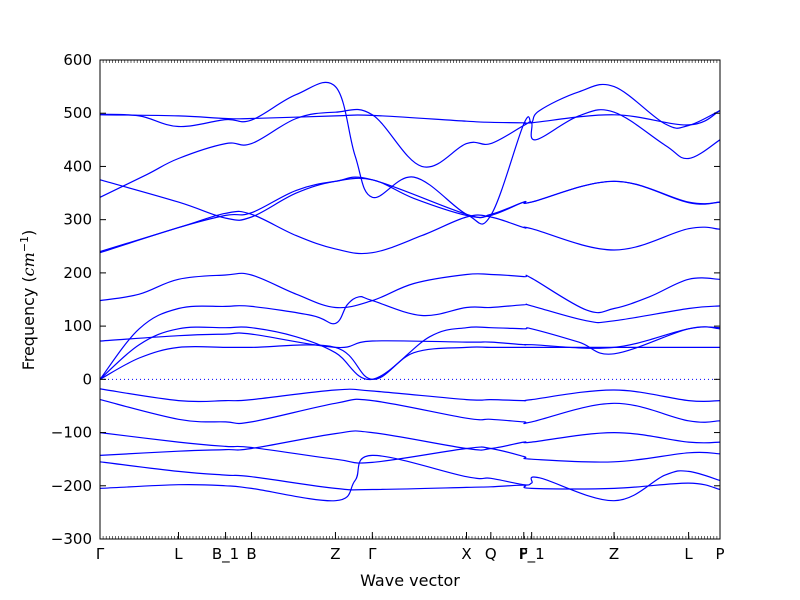 Image resolution: width=800 pixels, height=600 pixels. What do you see at coordinates (77, 273) in the screenshot?
I see `y-tick-label: 200` at bounding box center [77, 273].